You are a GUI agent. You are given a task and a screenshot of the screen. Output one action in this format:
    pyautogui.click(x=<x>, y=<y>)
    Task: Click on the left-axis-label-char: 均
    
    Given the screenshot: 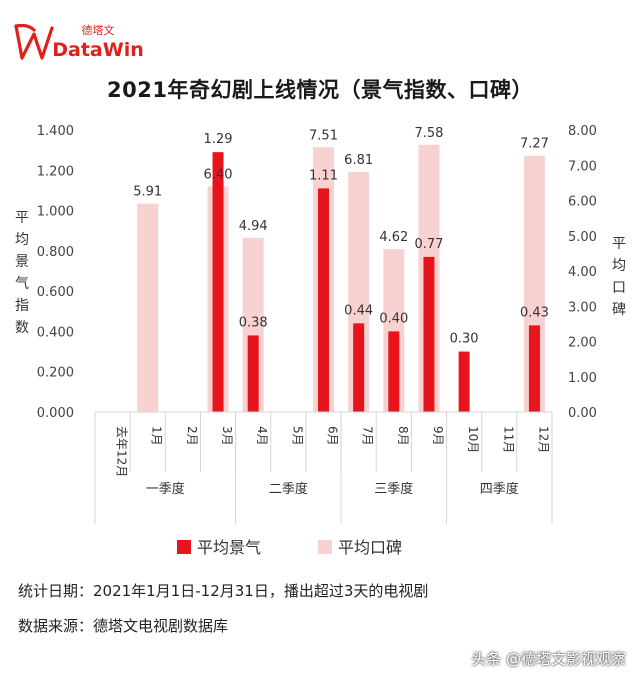 What is the action you would take?
    pyautogui.click(x=22, y=240)
    